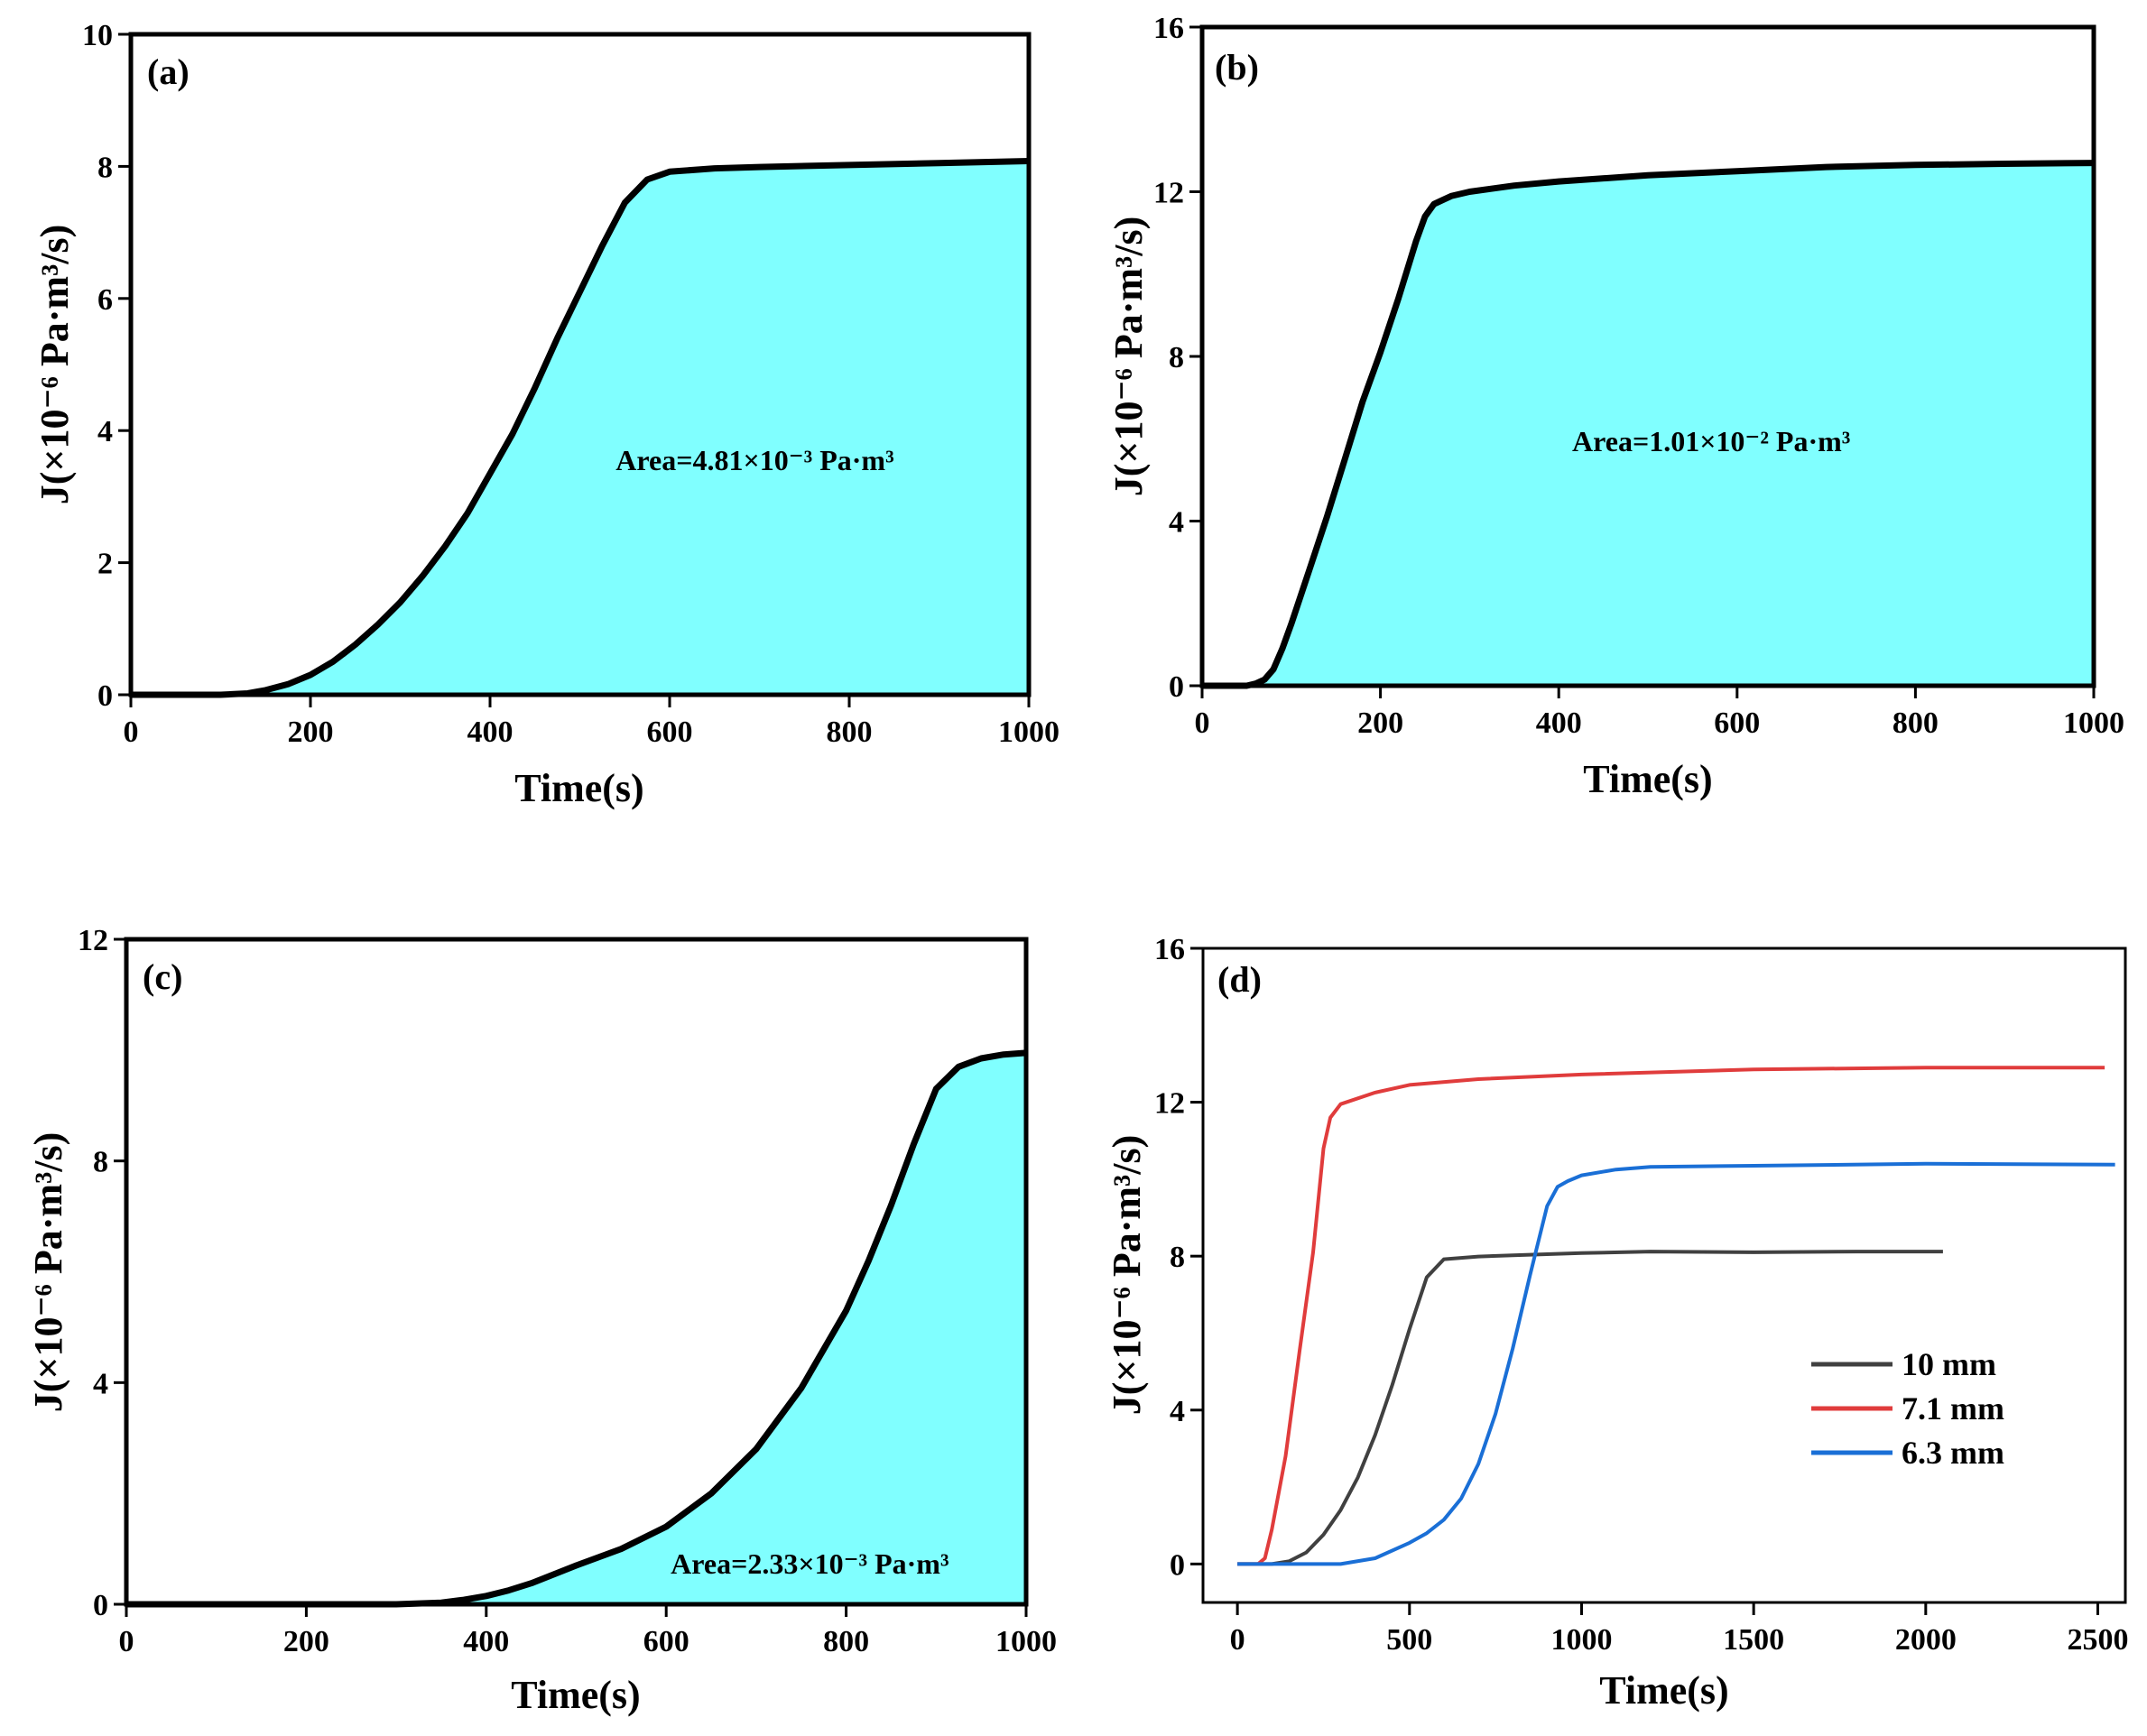 The width and height of the screenshot is (2147, 1736). I want to click on panel-c-curve, so click(576, 1329).